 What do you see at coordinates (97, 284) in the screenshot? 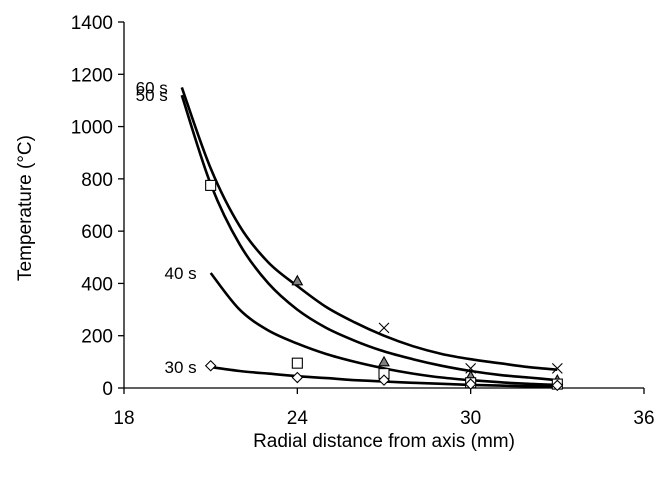
I see `y-tick-label: 400` at bounding box center [97, 284].